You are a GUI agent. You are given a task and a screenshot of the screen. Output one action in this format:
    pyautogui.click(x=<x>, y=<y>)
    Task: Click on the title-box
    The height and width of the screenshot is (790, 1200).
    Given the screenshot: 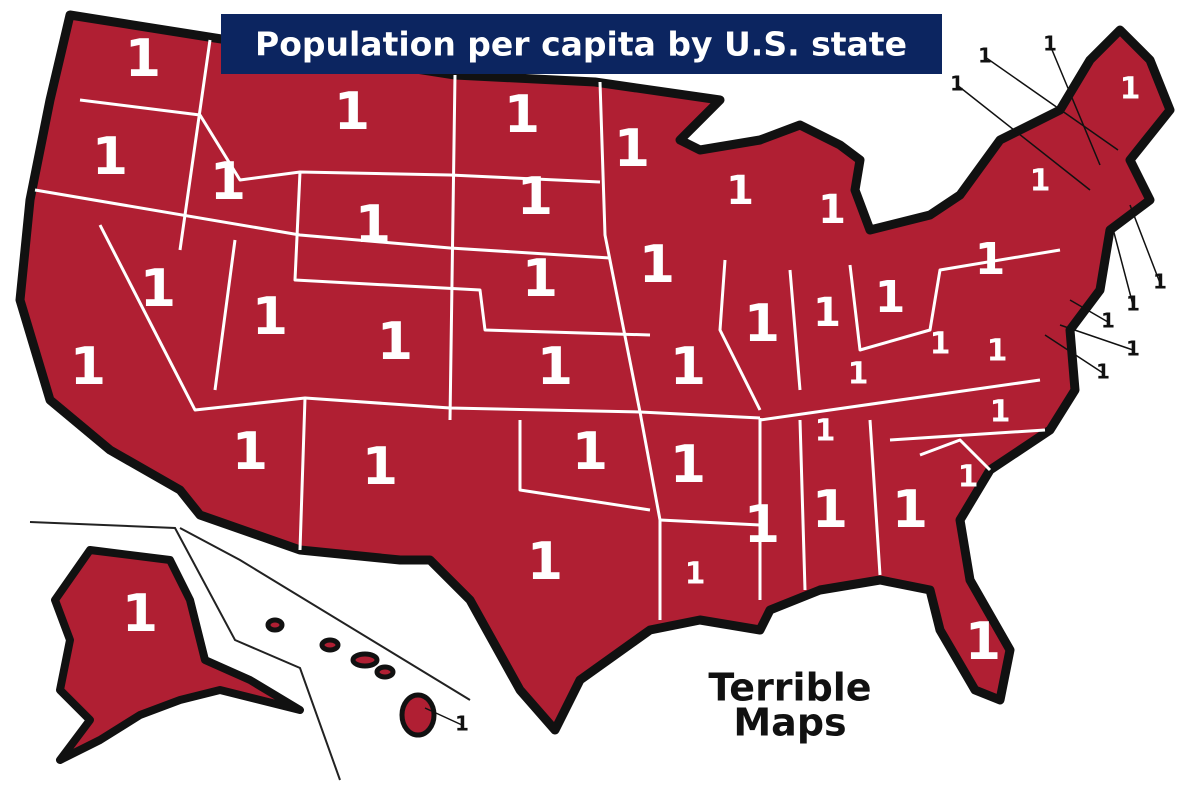 What is the action you would take?
    pyautogui.click(x=581, y=44)
    